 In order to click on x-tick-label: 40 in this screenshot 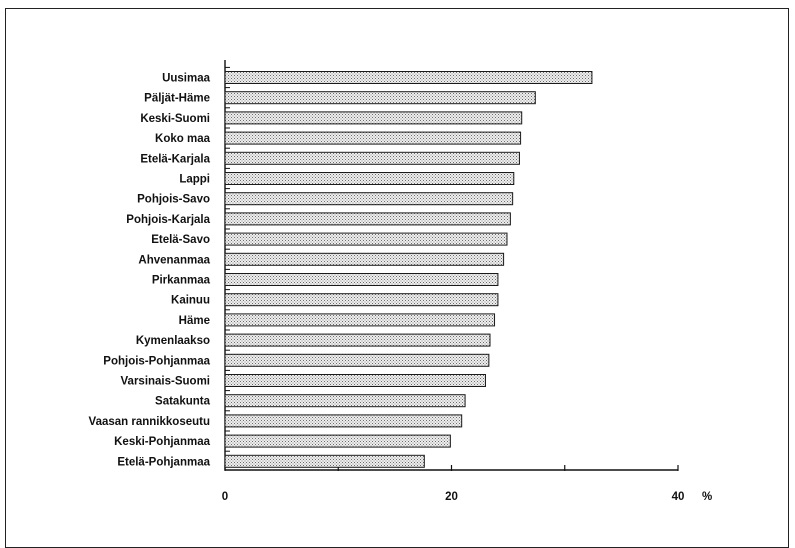, I will do `click(678, 497)`.